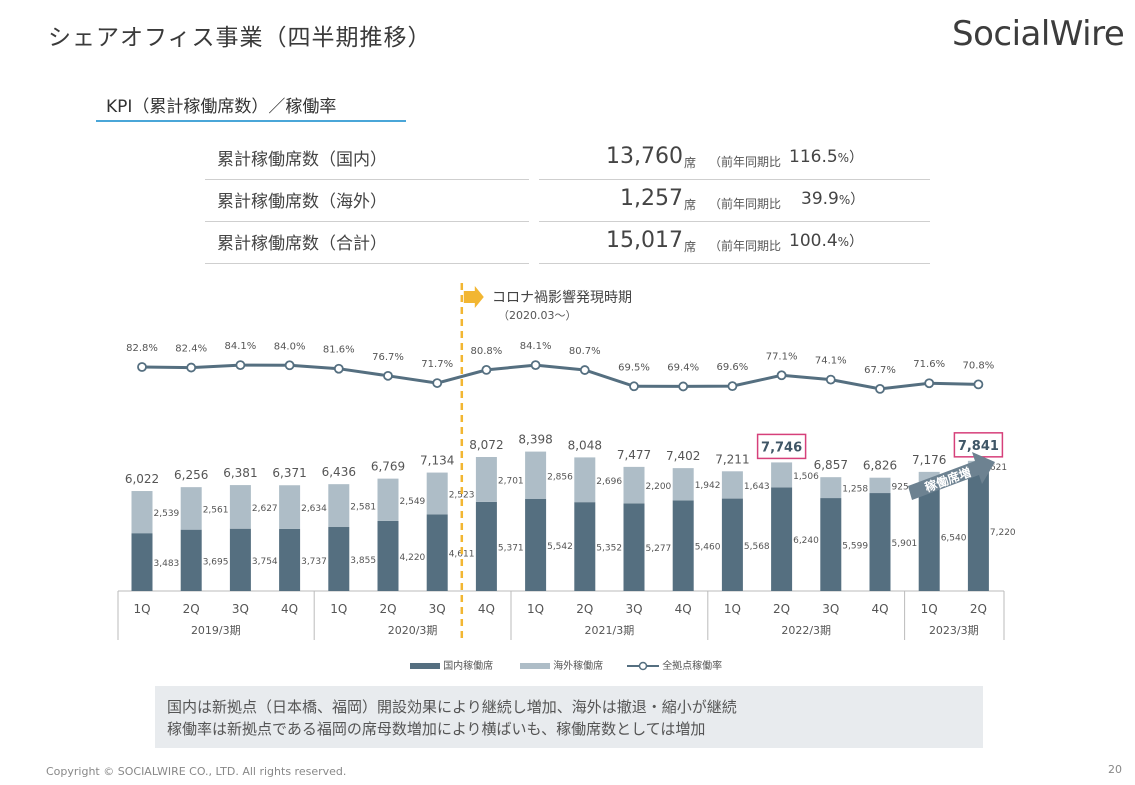 The image size is (1135, 785). I want to click on kpi-value-cell: 1,257 席 （前年同期比 39.9%）, so click(734, 202).